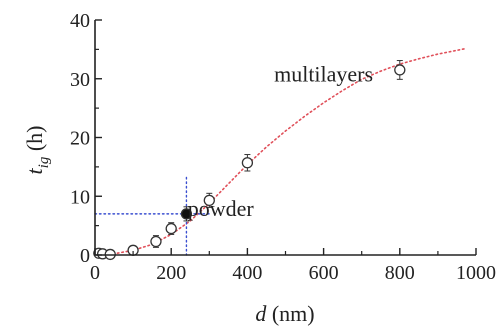 This screenshot has width=502, height=329. I want to click on y-tick-label: 30, so click(80, 80).